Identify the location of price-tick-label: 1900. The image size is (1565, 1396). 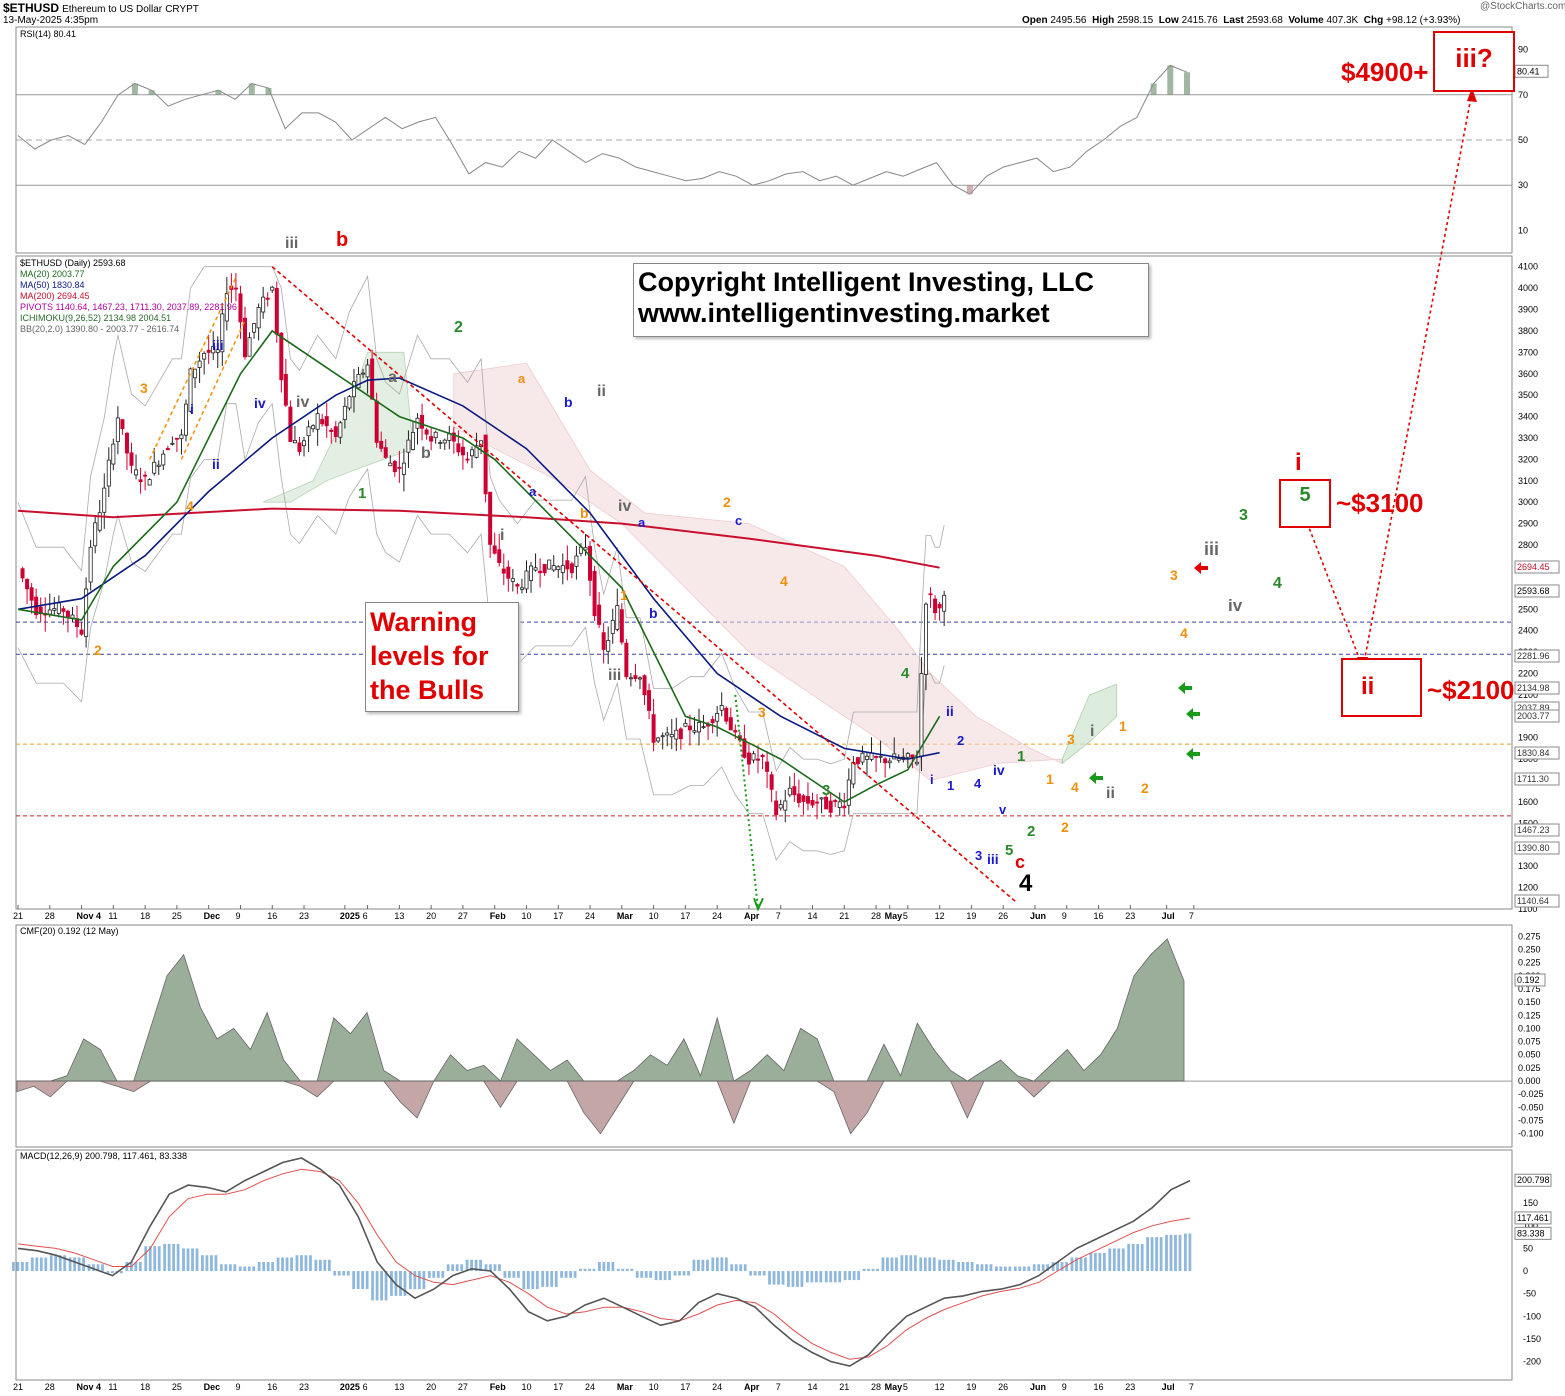
(1528, 738).